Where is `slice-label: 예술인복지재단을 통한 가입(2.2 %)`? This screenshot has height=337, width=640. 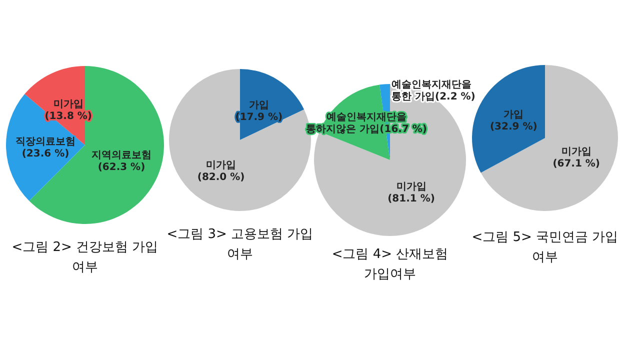
slice-label: 예술인복지재단을 통한 가입(2.2 %) is located at coordinates (434, 91).